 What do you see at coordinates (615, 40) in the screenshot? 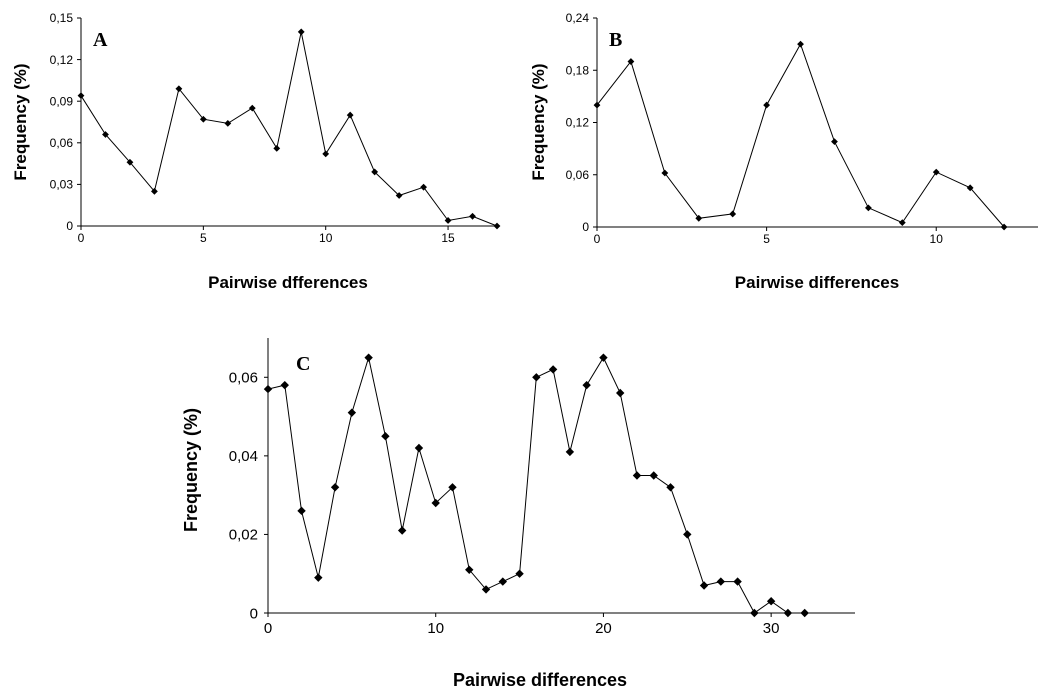
I see `panel-label: B` at bounding box center [615, 40].